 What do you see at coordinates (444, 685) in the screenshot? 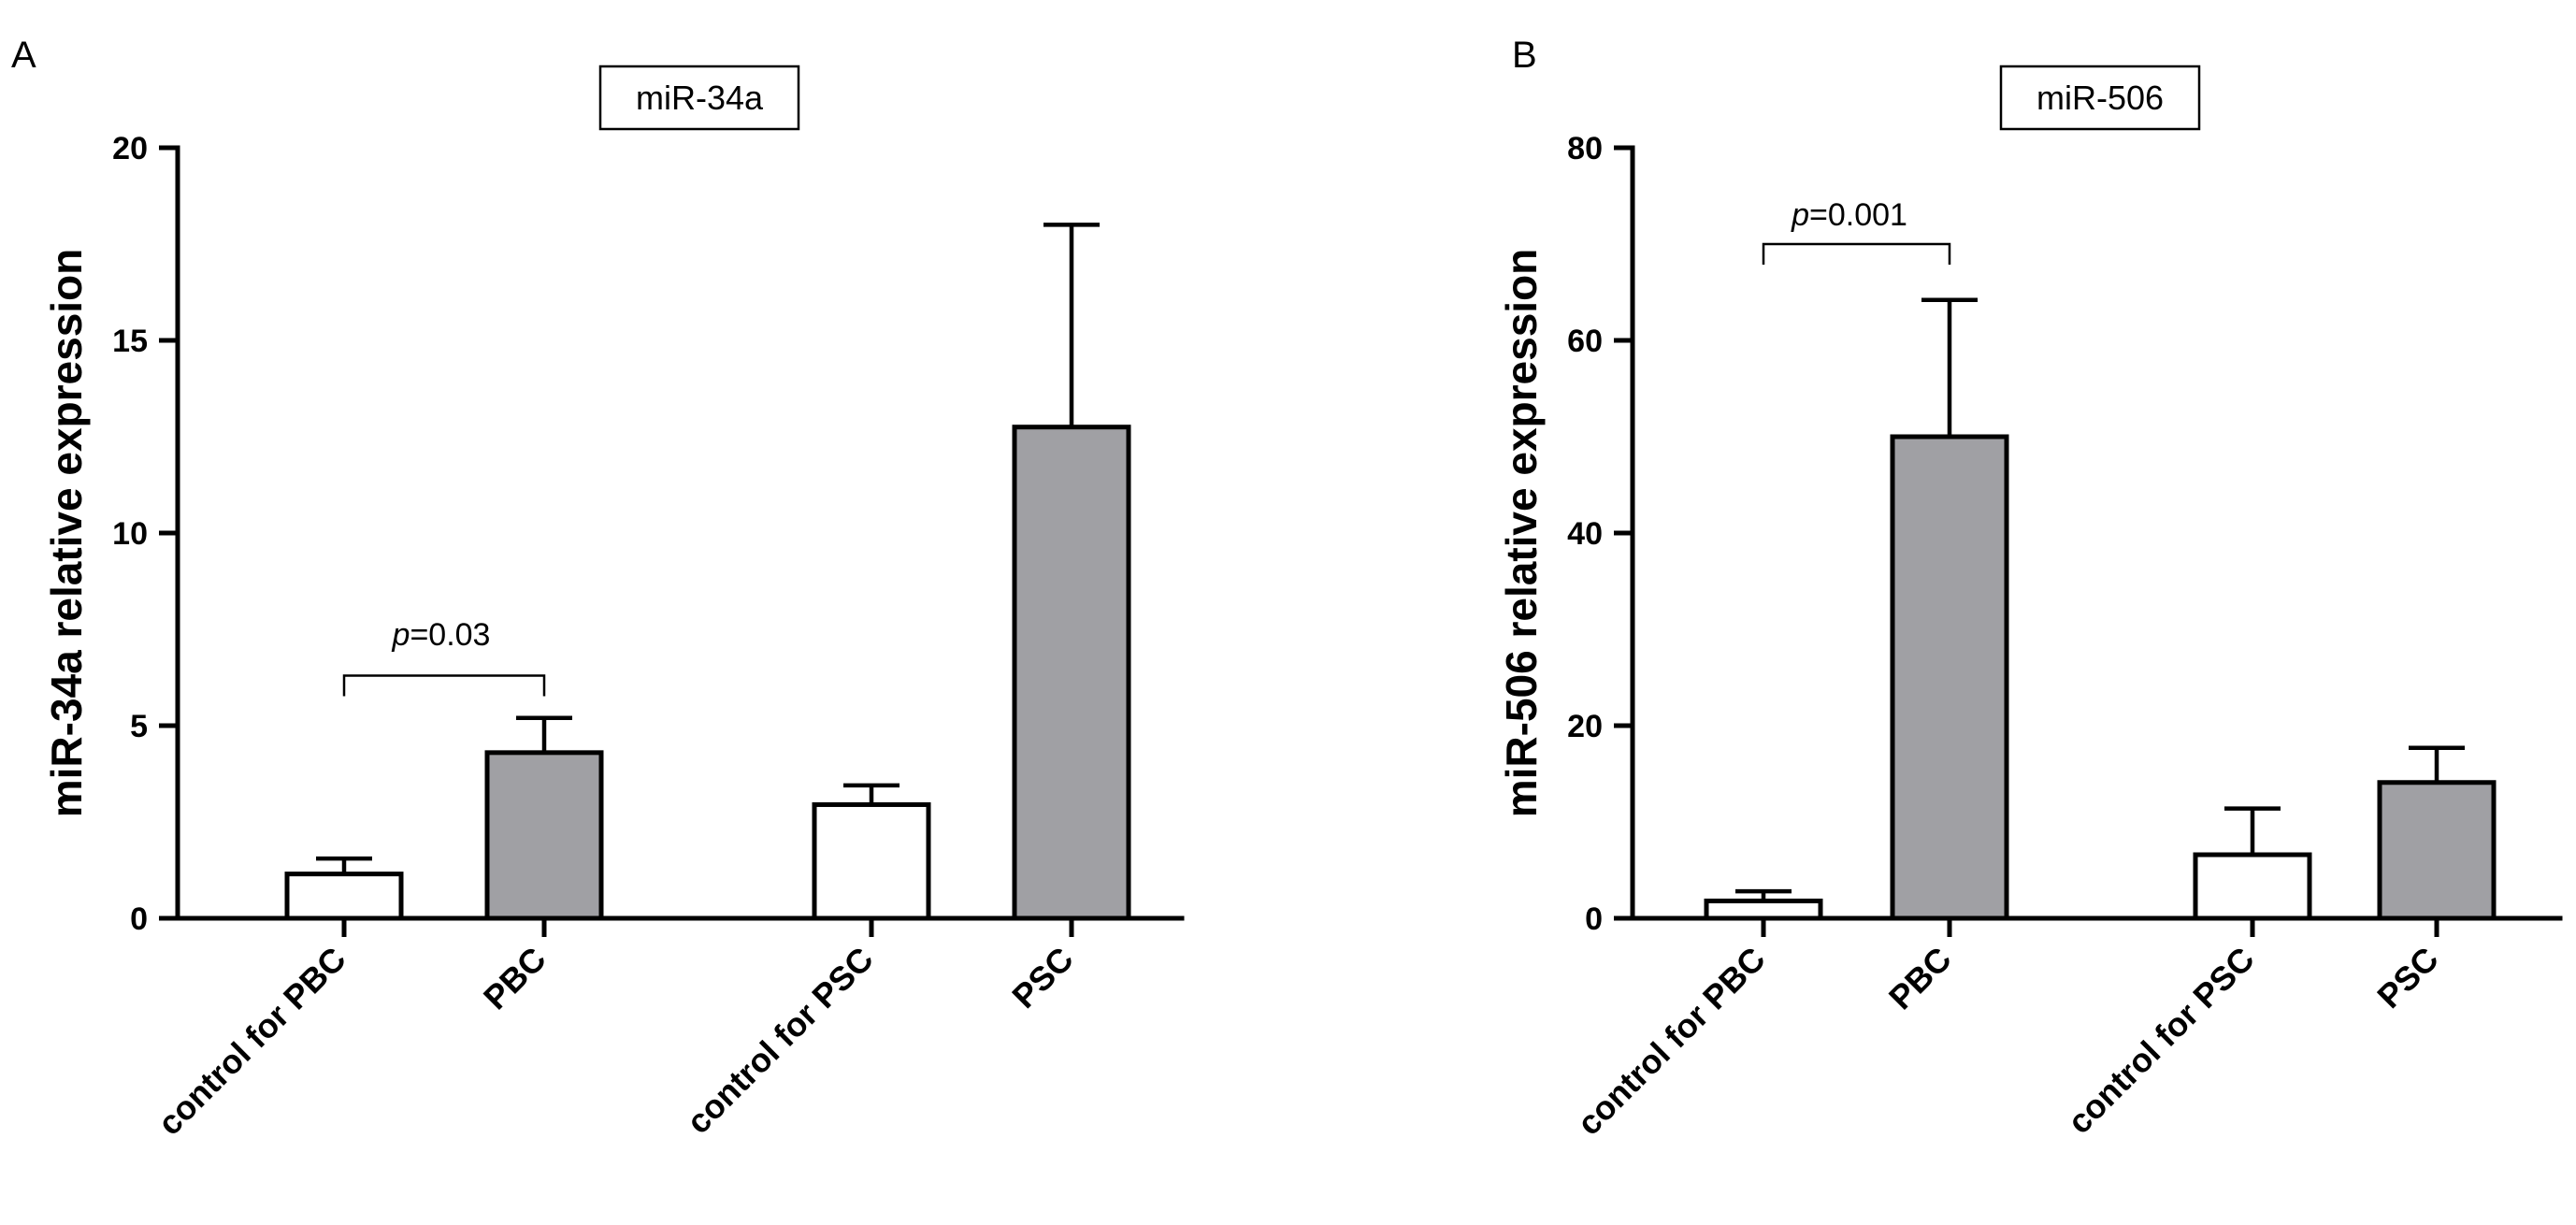
I see `significance-bracket-a` at bounding box center [444, 685].